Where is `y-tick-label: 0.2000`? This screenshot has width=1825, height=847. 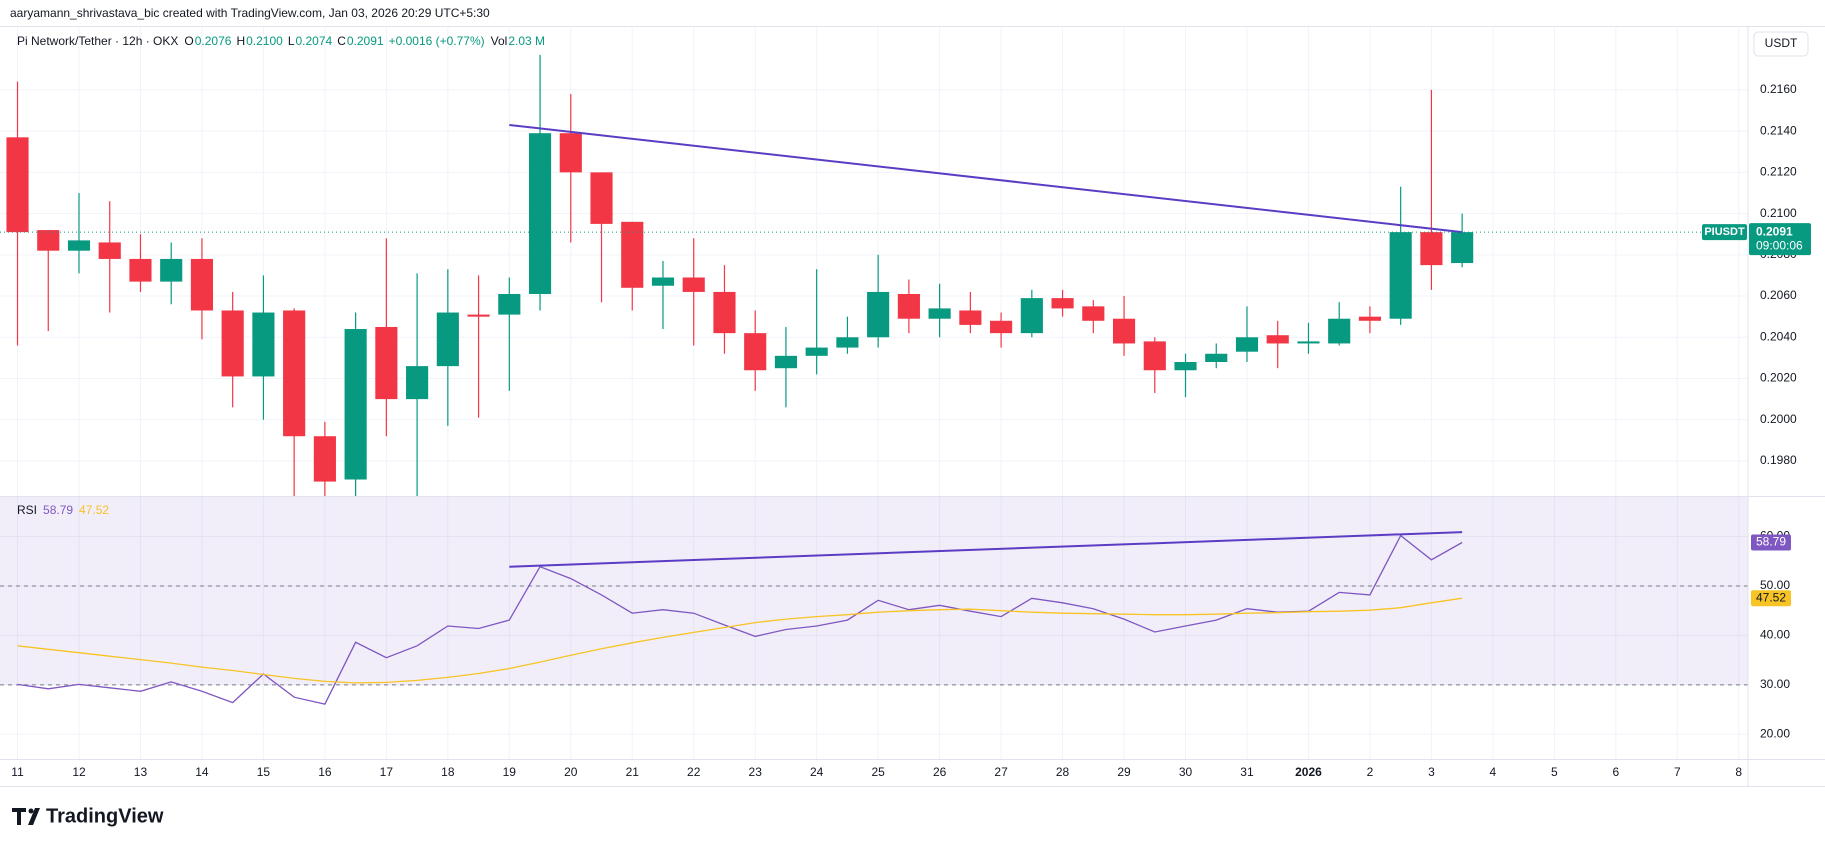 y-tick-label: 0.2000 is located at coordinates (1778, 419).